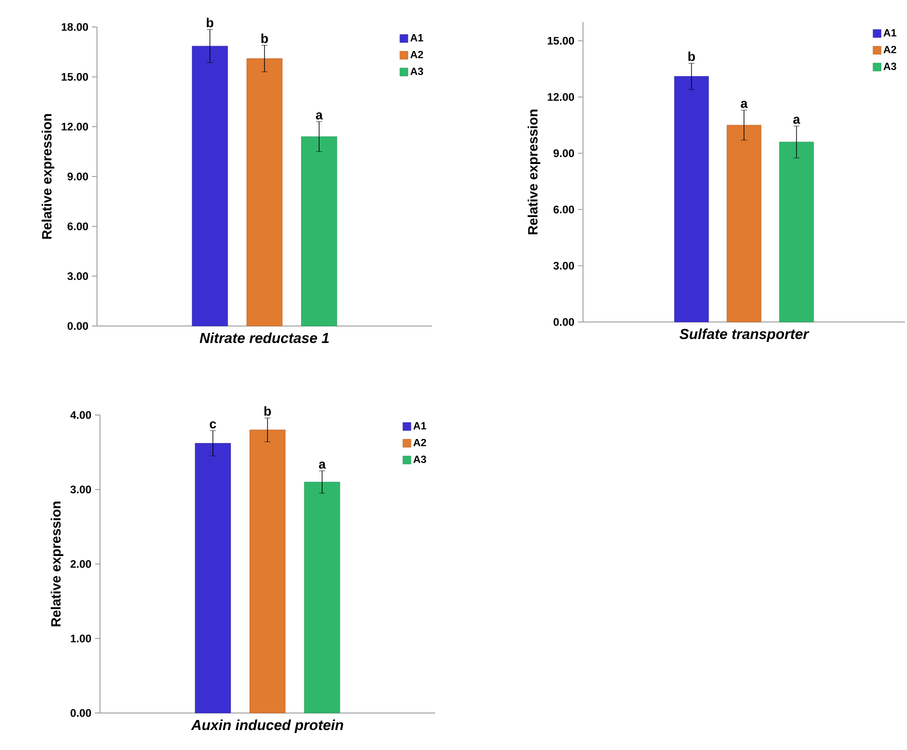 Image resolution: width=907 pixels, height=750 pixels. What do you see at coordinates (81, 415) in the screenshot?
I see `y-tick-label: 4.00` at bounding box center [81, 415].